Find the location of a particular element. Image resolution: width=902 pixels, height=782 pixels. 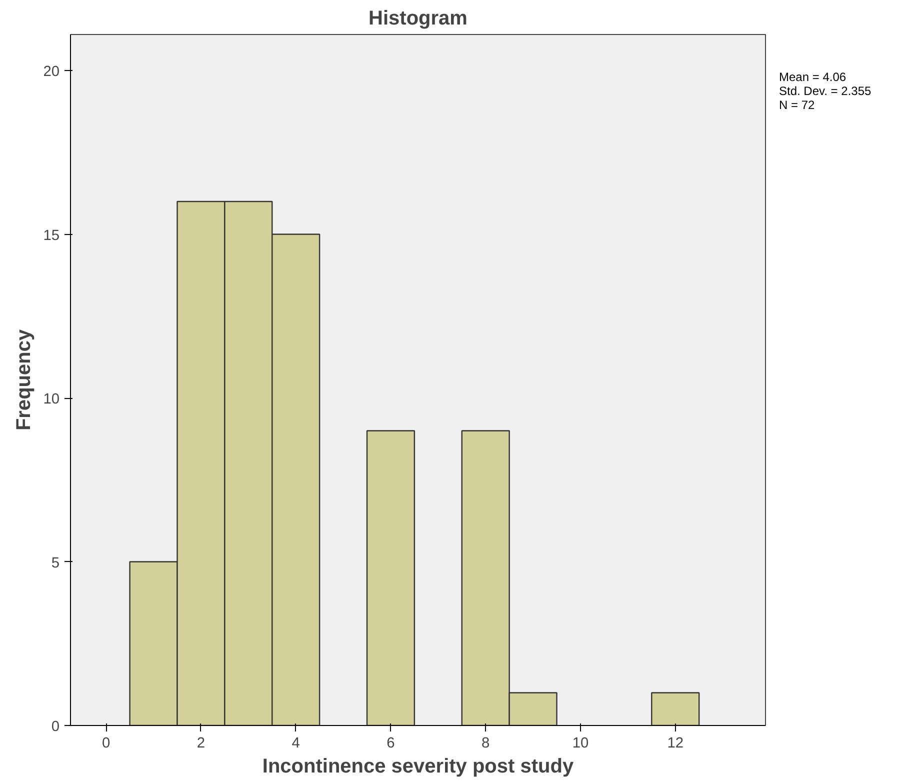

x-tick-label: 4 is located at coordinates (296, 744).